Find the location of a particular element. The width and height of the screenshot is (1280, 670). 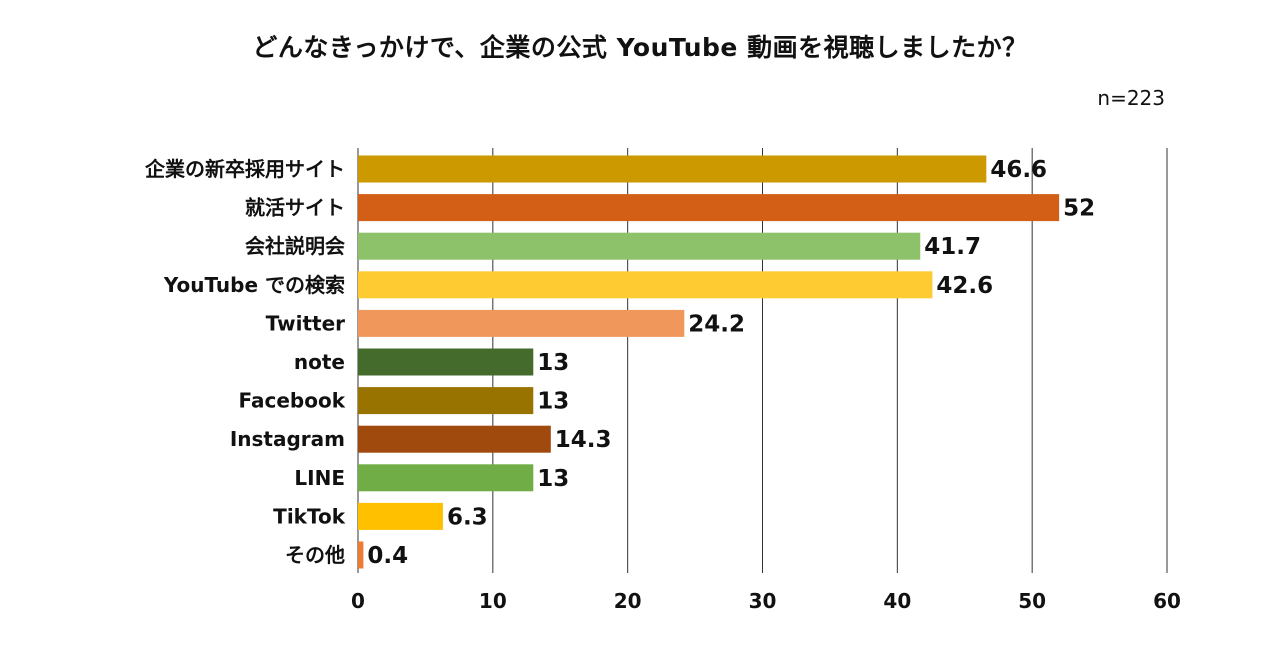

value-label: 42.6 is located at coordinates (964, 286).